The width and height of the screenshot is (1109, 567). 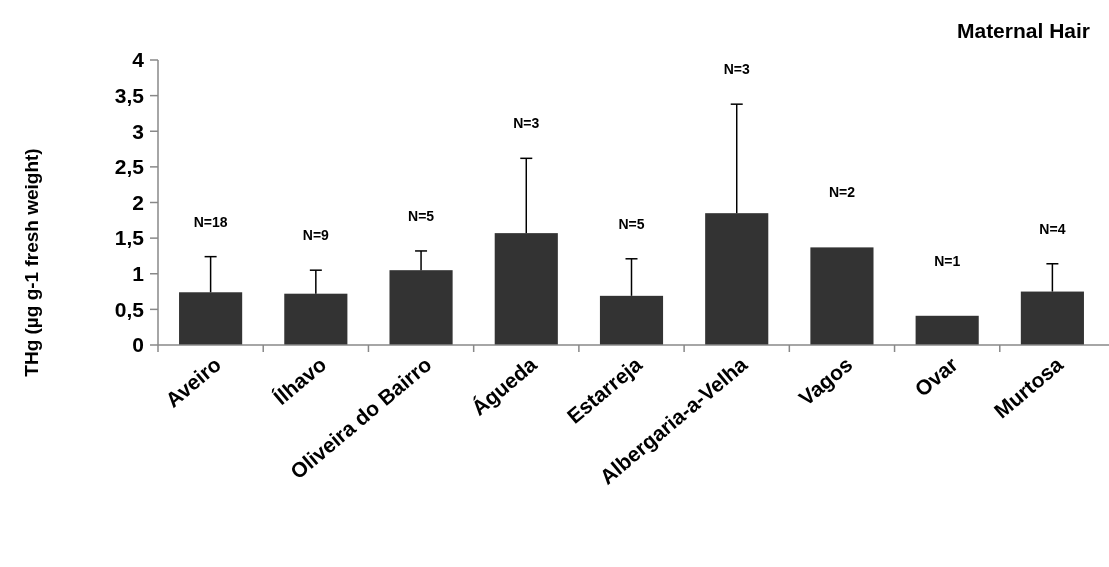 I want to click on chart-title: Maternal Hair, so click(x=1023, y=30).